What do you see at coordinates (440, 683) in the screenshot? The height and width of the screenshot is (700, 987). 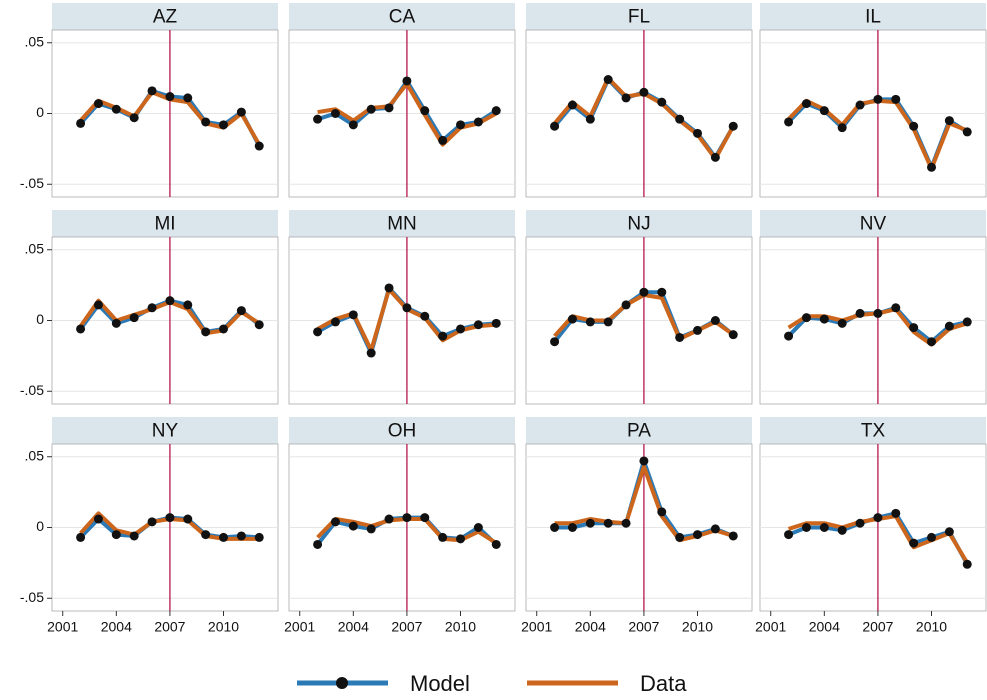 I see `legend-label: Model` at bounding box center [440, 683].